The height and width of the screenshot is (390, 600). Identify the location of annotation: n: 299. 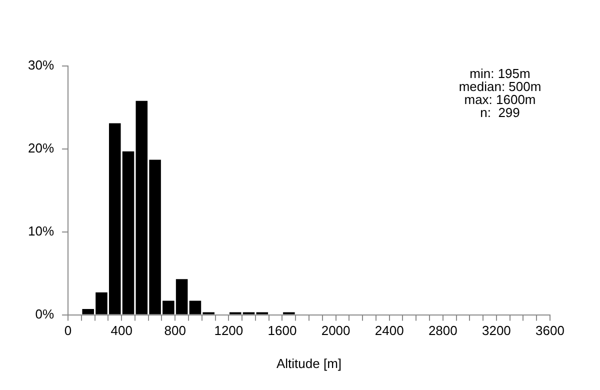
(500, 112).